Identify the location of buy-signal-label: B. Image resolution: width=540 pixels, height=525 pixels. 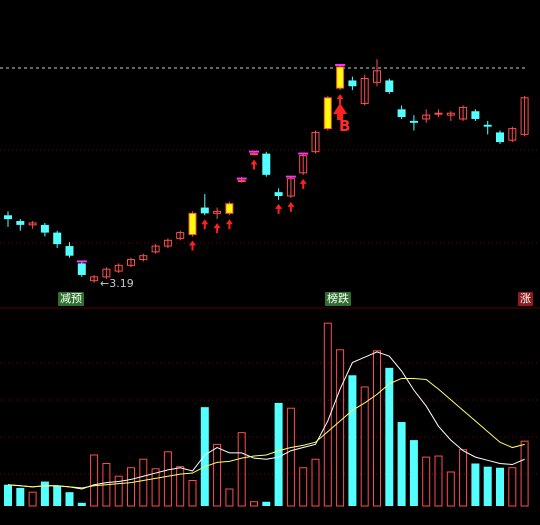
(345, 126).